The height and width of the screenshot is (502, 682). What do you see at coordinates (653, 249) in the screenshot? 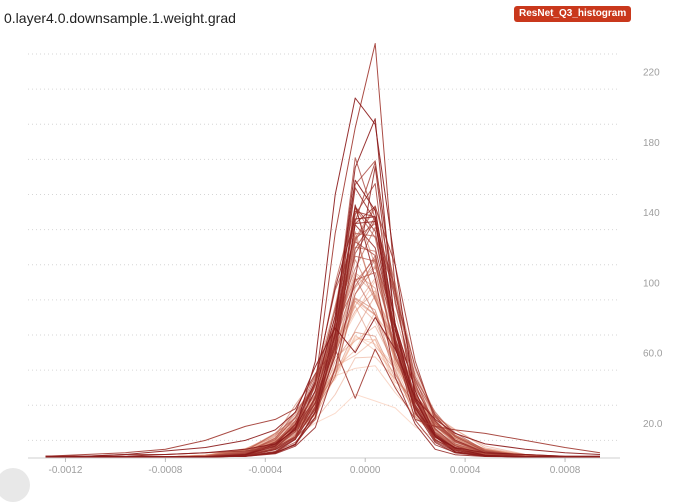
I see `y-axis: 20.0 60.0 100 140 180 220` at bounding box center [653, 249].